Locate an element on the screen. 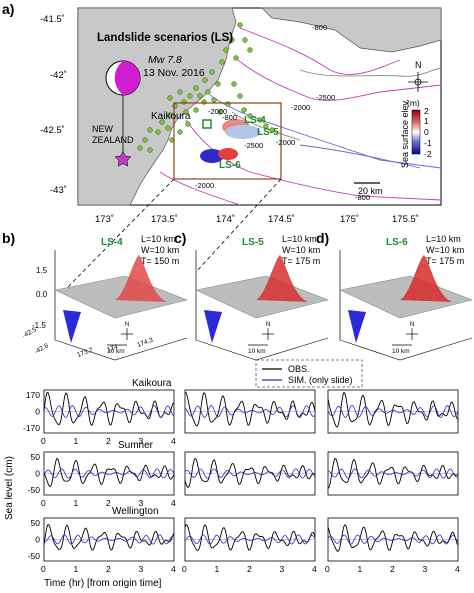  contour-label-7: -2000 is located at coordinates (204, 185).